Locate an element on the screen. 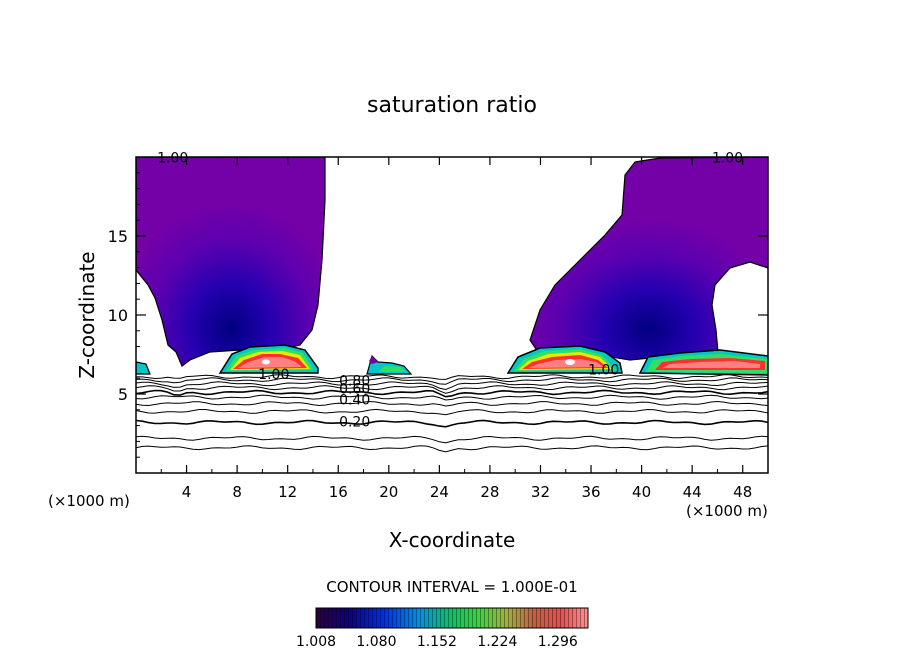 This screenshot has width=904, height=654. x-tick-label-2: 12 is located at coordinates (287, 492).